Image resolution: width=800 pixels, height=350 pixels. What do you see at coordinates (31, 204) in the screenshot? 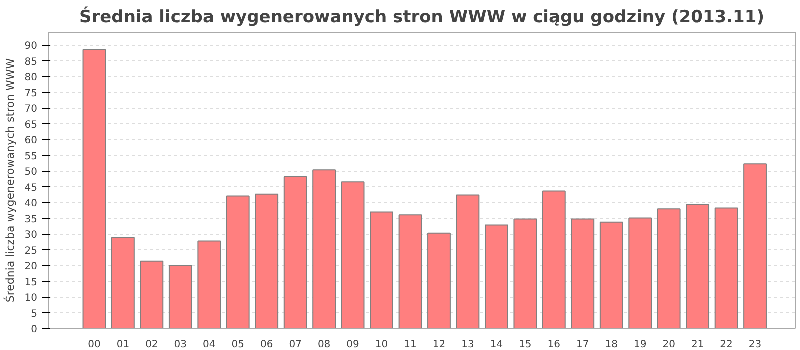
I see `y-tick-label: 40` at bounding box center [31, 204].